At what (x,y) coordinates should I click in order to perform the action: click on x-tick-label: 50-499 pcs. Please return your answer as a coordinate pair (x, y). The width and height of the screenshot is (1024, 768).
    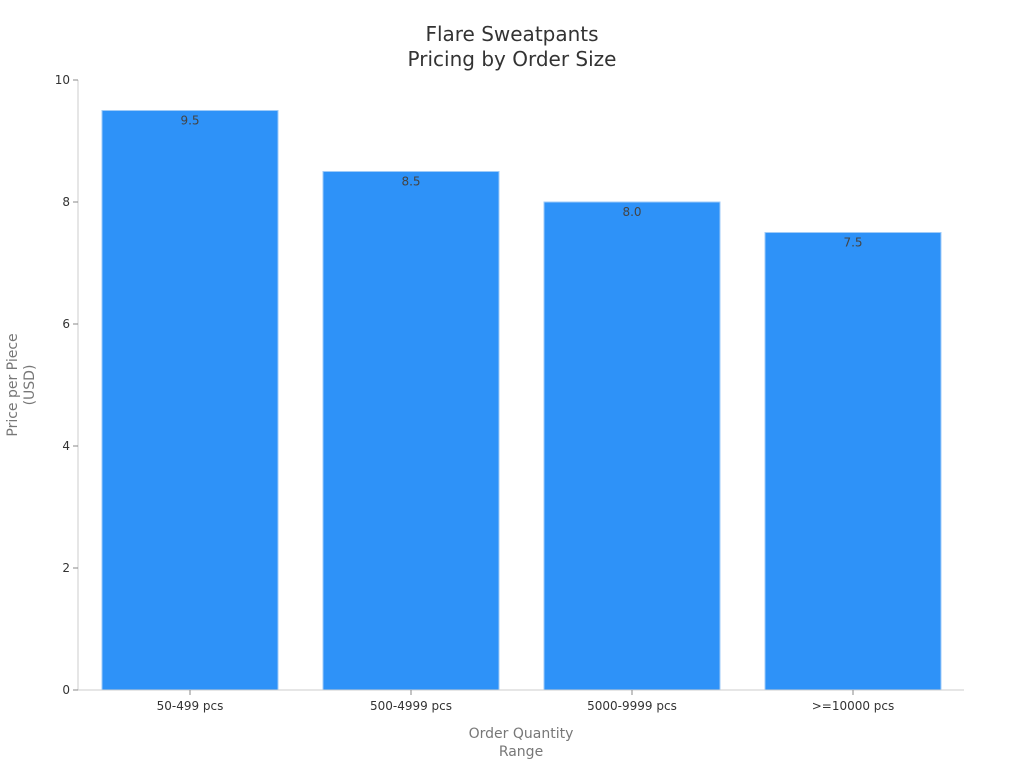
    Looking at the image, I should click on (190, 706).